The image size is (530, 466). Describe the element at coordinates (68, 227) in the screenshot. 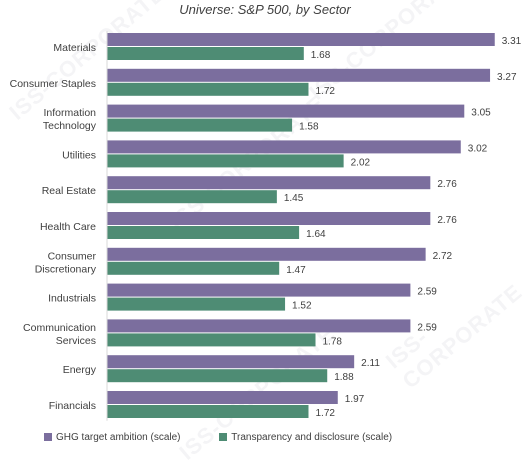

I see `category-label: Health Care` at that location.